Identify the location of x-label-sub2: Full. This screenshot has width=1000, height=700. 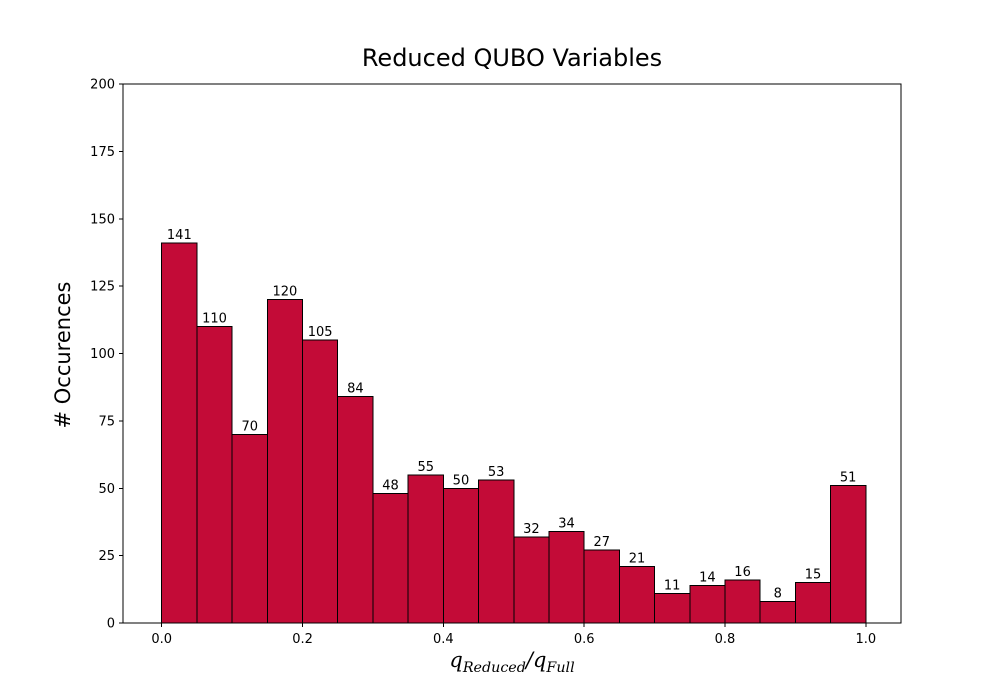
(560, 668).